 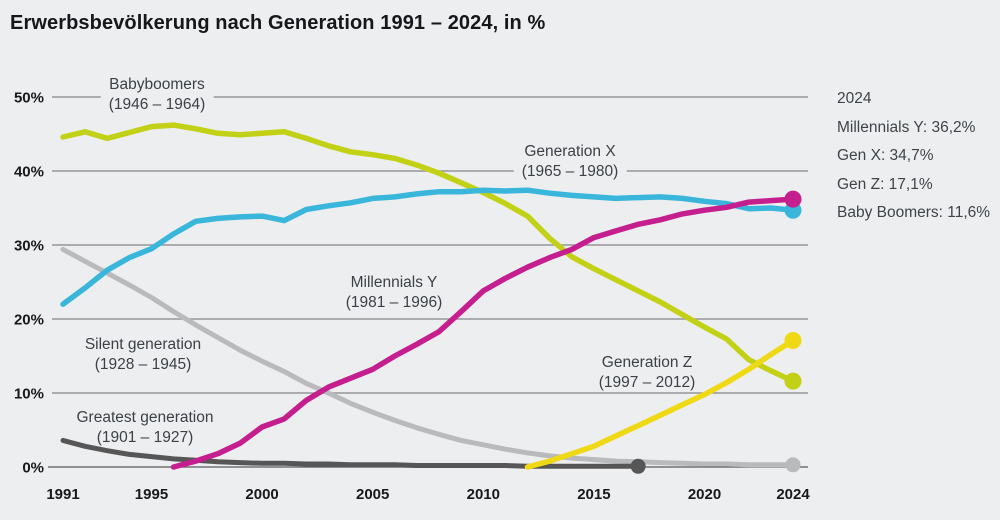 What do you see at coordinates (157, 84) in the screenshot?
I see `series-label-line: Babyboomers` at bounding box center [157, 84].